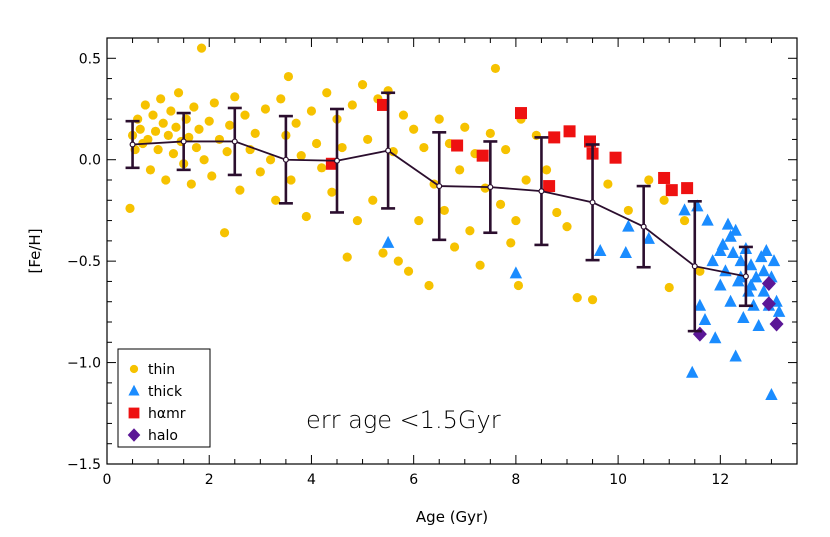 The height and width of the screenshot is (537, 830). What do you see at coordinates (134, 413) in the screenshot?
I see `legend-marker-hamr` at bounding box center [134, 413].